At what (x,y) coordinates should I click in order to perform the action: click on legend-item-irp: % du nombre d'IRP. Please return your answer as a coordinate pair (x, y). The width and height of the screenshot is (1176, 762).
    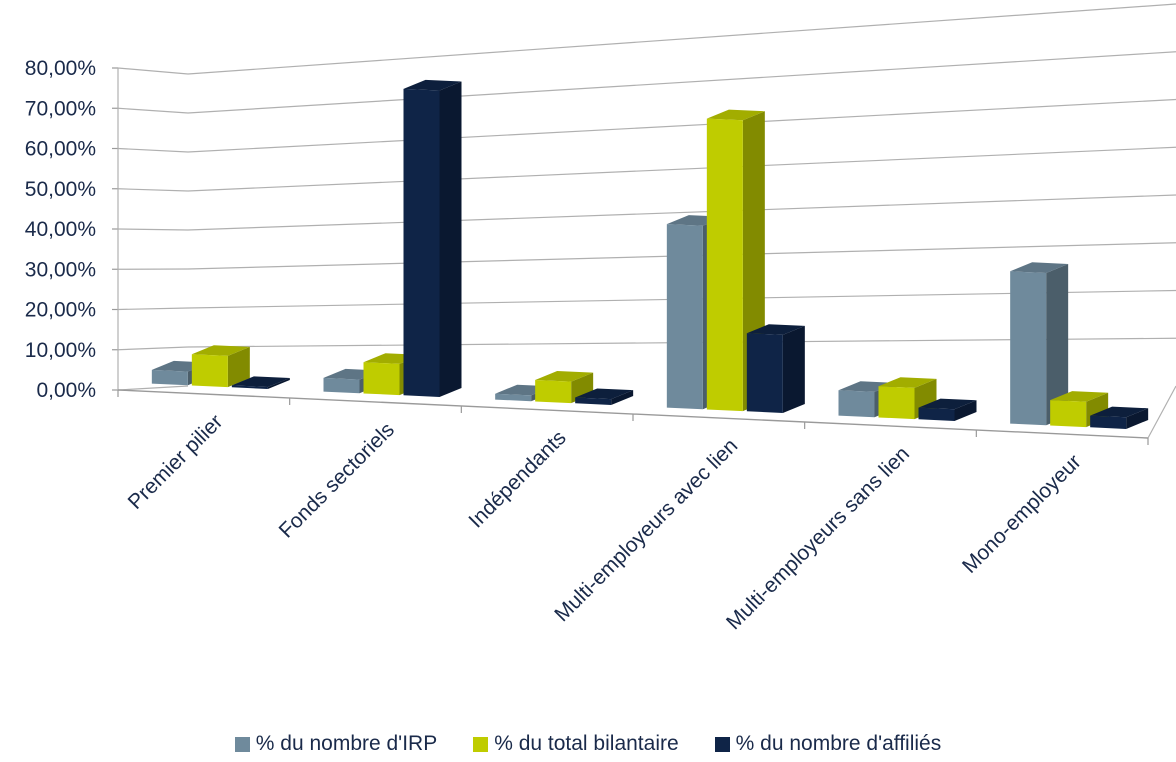
    Looking at the image, I should click on (336, 744).